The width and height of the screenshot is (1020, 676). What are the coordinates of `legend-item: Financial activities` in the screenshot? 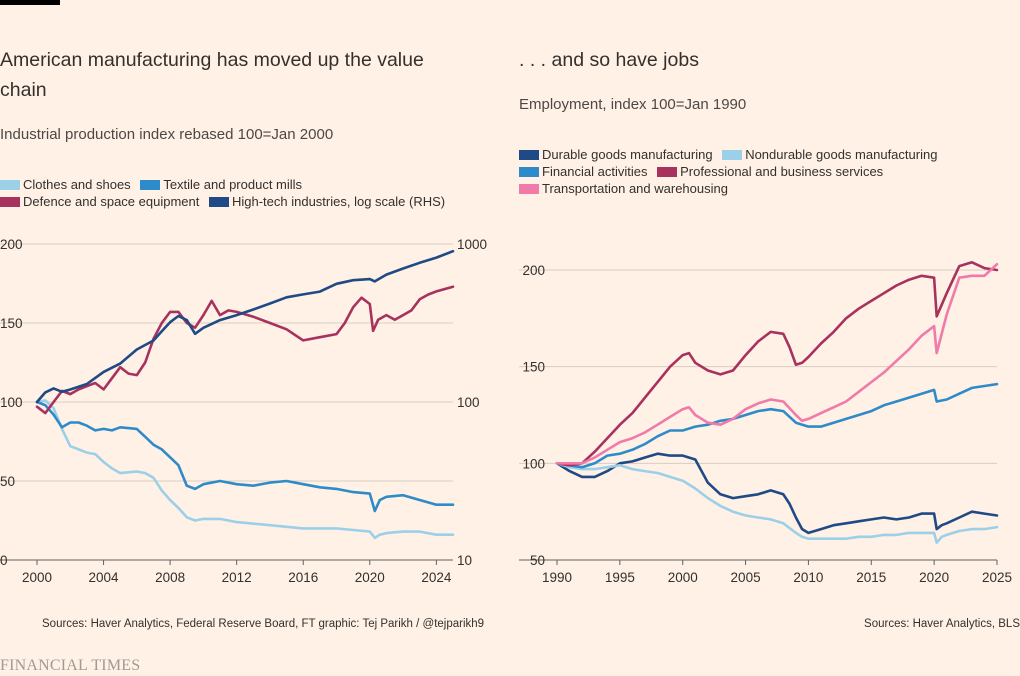 It's located at (583, 171).